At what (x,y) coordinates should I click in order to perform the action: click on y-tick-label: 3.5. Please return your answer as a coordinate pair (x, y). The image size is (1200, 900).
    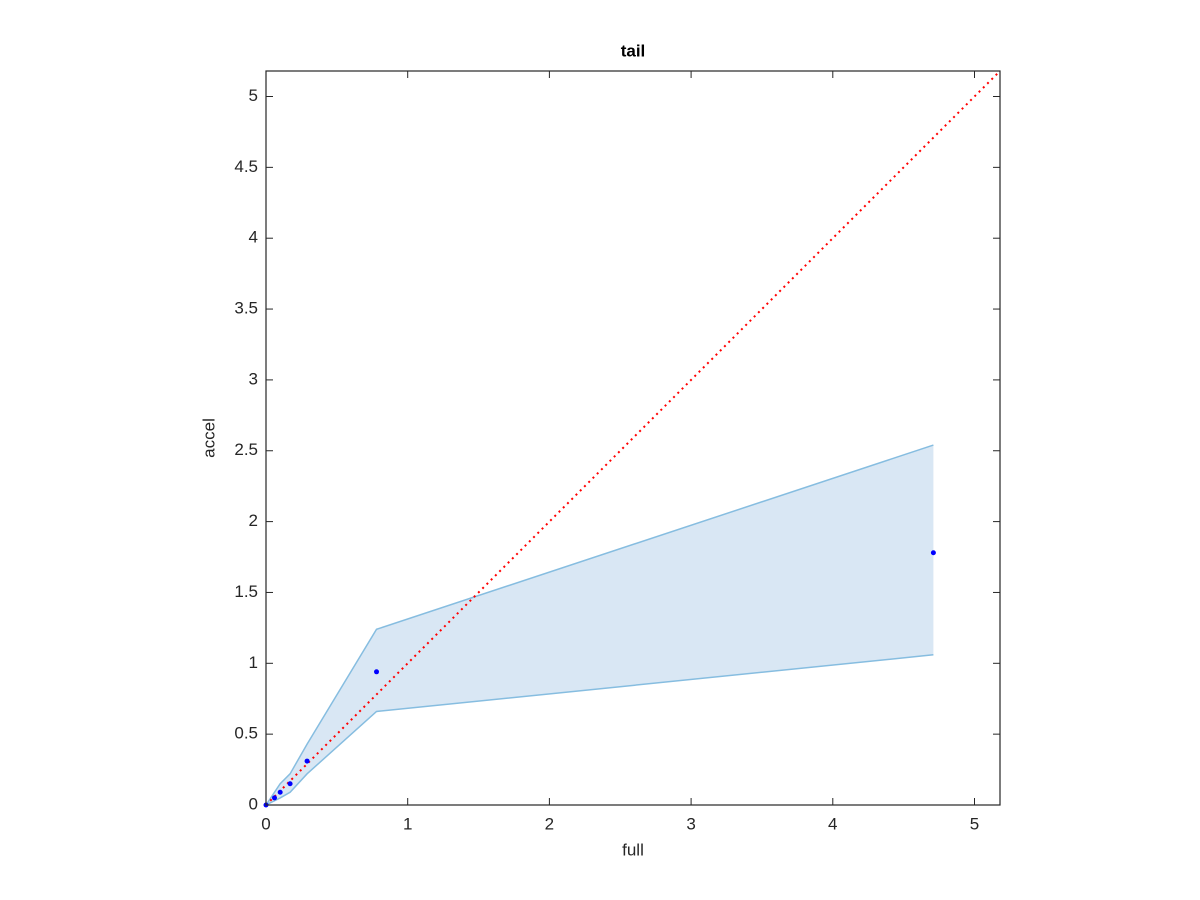
    Looking at the image, I should click on (246, 308).